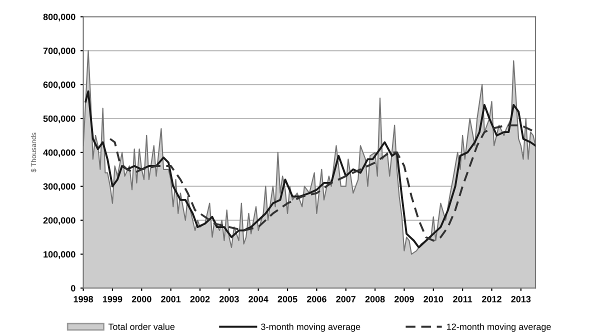 The width and height of the screenshot is (595, 335). I want to click on y-tick-label: 800,000, so click(59, 18).